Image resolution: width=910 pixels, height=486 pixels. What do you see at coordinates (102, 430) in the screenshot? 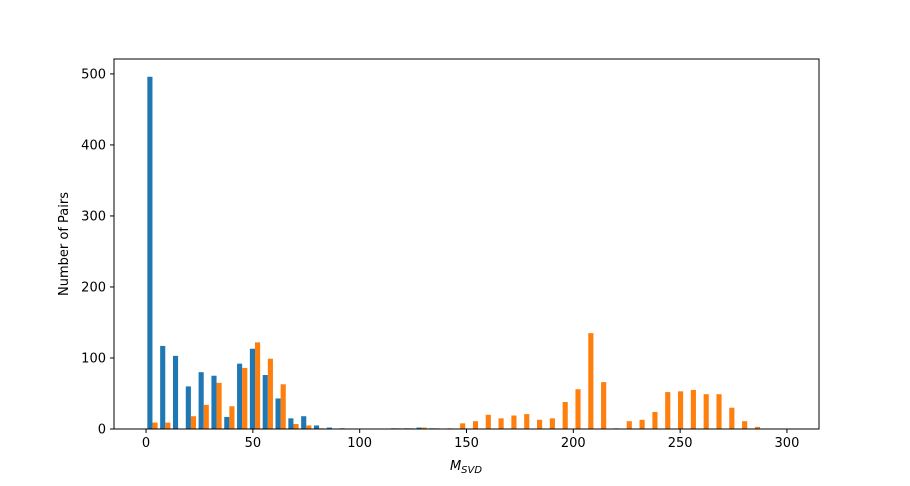
I see `y-tick-label: 0` at bounding box center [102, 430].